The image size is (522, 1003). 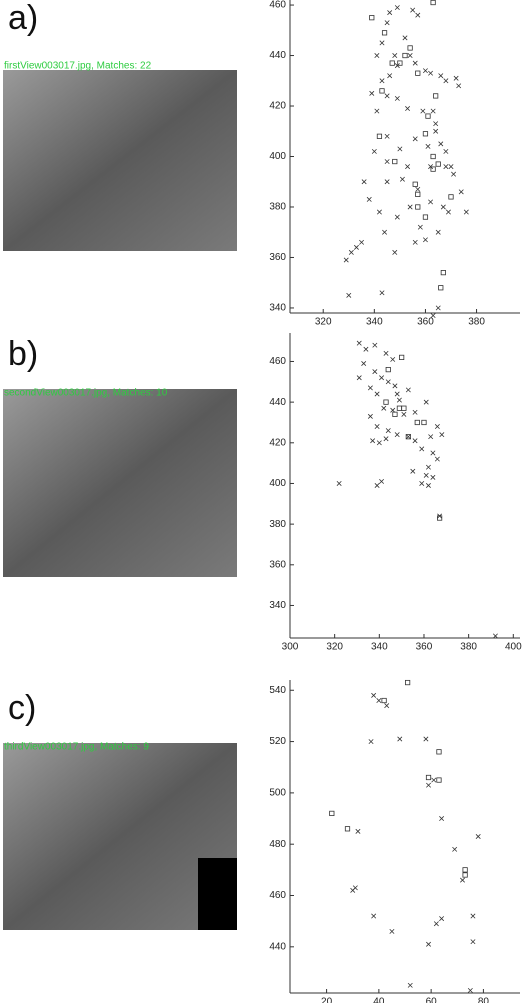 I want to click on y-tick-label: 500, so click(x=277, y=793).